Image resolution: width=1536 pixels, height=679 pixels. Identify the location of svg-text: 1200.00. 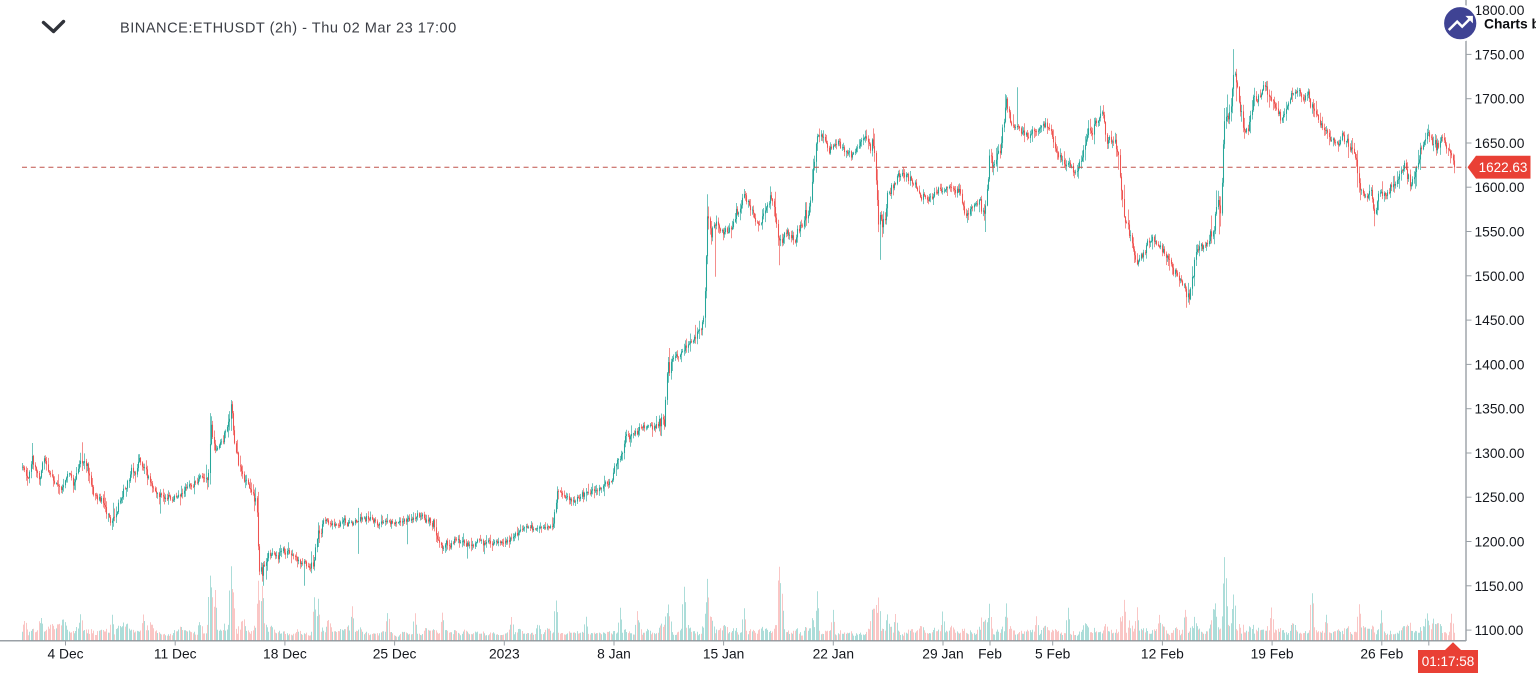
(1500, 542).